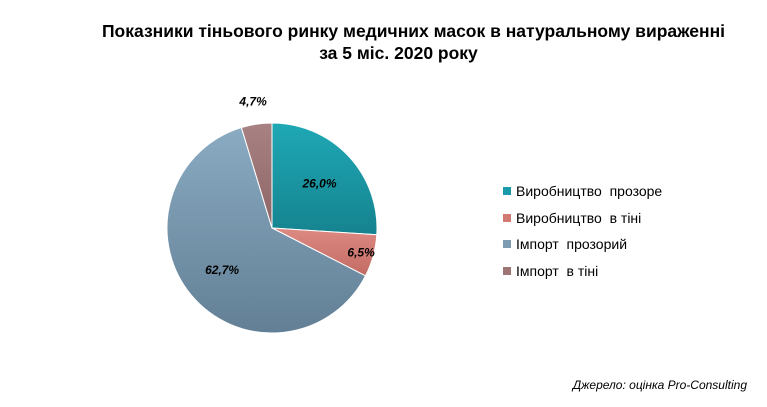 Image resolution: width=767 pixels, height=407 pixels. What do you see at coordinates (572, 244) in the screenshot?
I see `legend-label: Імпорт прозорий` at bounding box center [572, 244].